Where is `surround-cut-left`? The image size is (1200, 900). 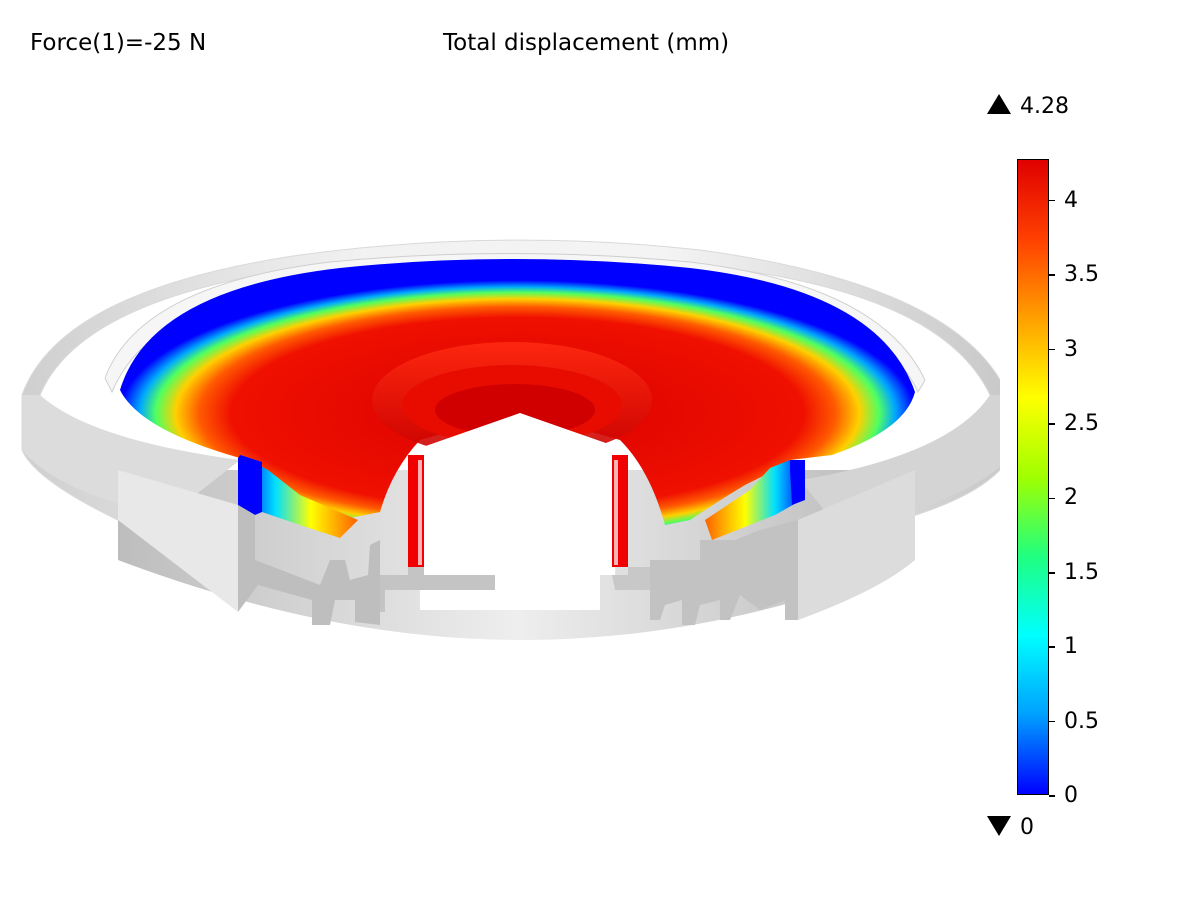 surround-cut-left is located at coordinates (299, 496).